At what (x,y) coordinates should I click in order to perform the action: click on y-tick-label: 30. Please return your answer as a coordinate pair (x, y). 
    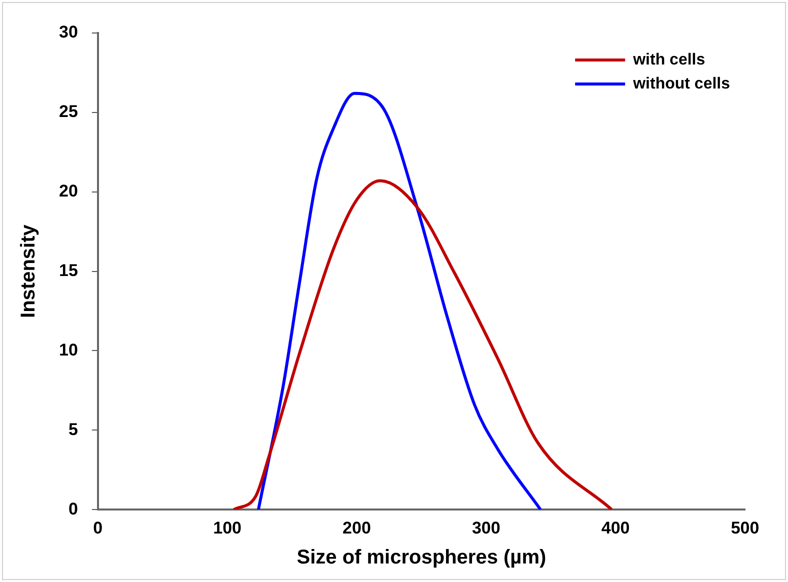
    Looking at the image, I should click on (68, 32).